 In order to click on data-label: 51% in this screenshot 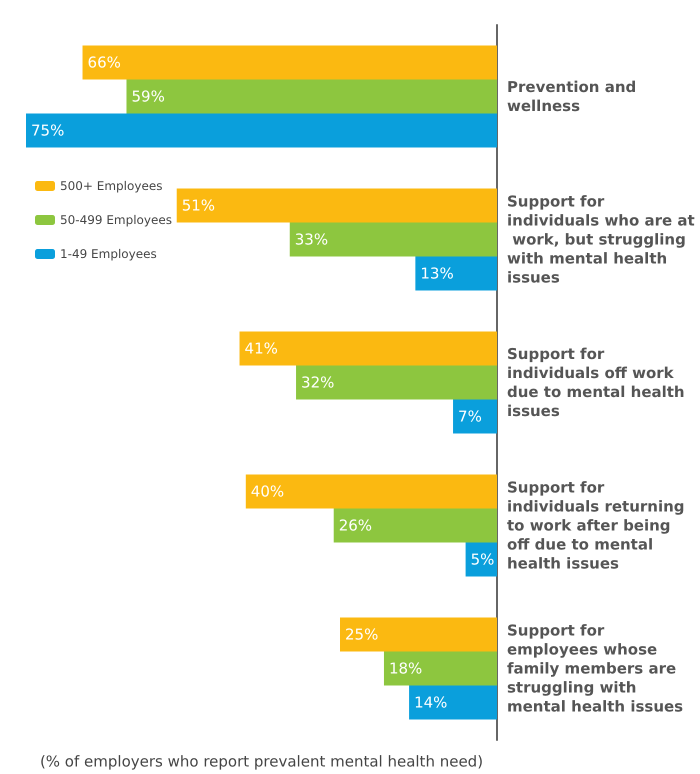, I will do `click(199, 205)`.